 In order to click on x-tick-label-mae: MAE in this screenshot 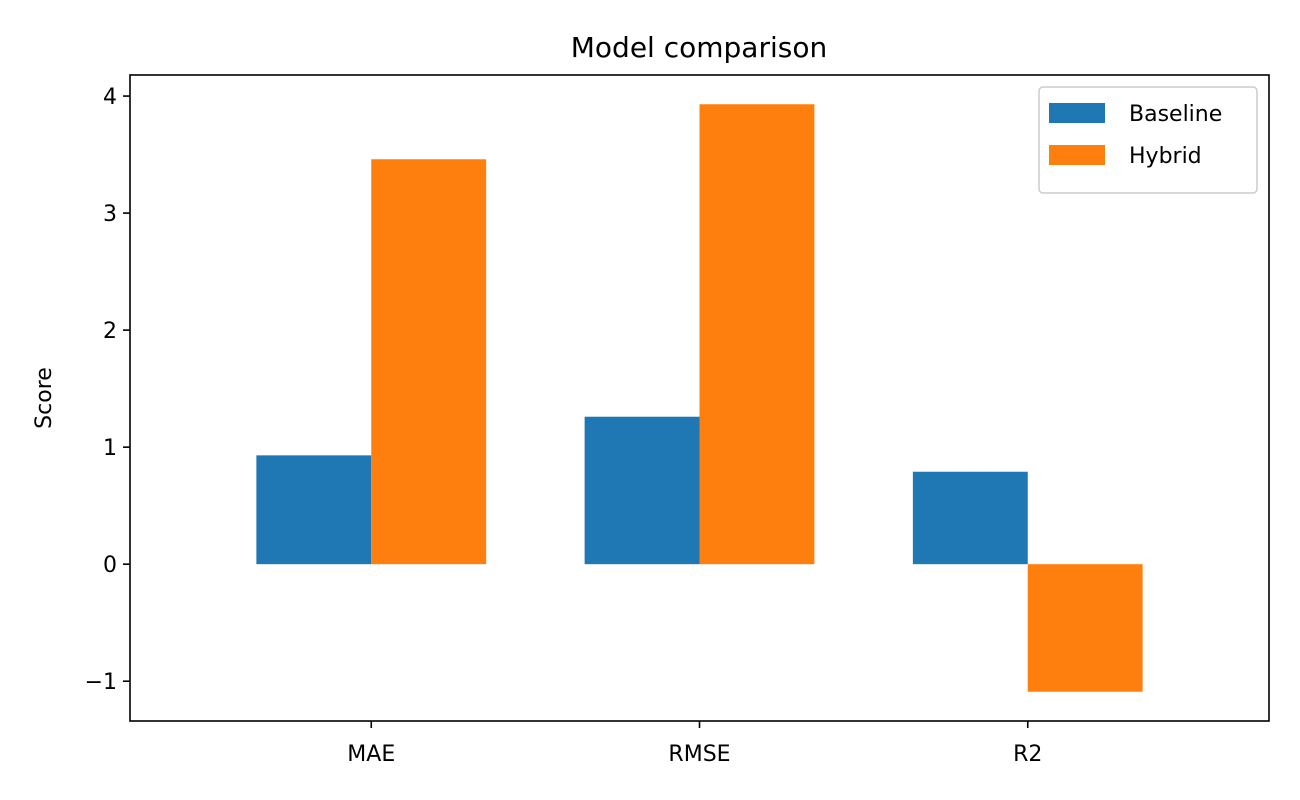, I will do `click(371, 754)`.